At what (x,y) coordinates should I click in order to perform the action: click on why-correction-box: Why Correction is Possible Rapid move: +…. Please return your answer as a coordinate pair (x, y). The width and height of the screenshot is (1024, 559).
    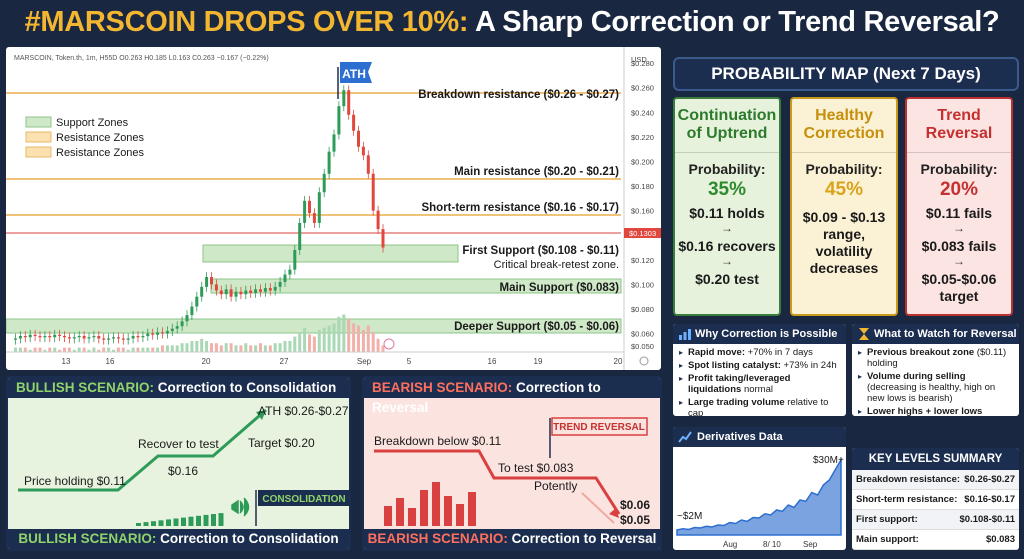
    Looking at the image, I should click on (759, 370).